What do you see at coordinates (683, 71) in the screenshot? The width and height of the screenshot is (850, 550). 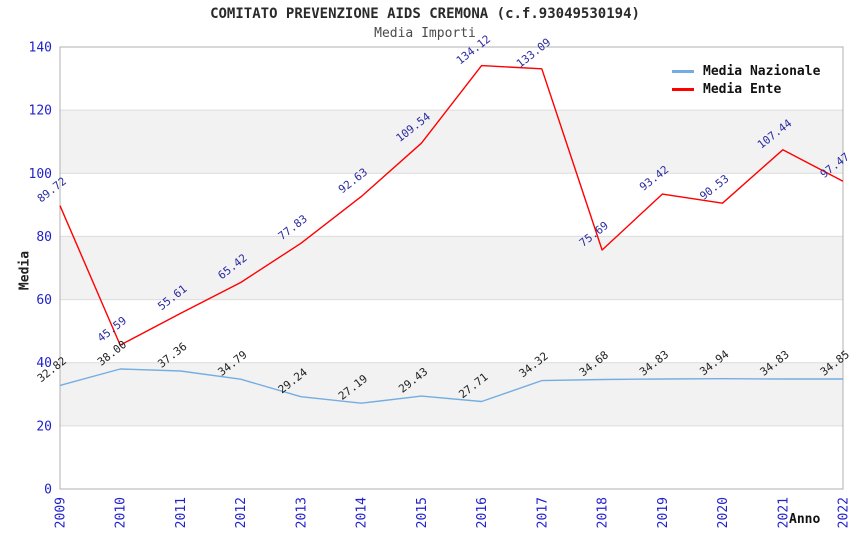 I see `legend-swatch-nazionale-icon` at bounding box center [683, 71].